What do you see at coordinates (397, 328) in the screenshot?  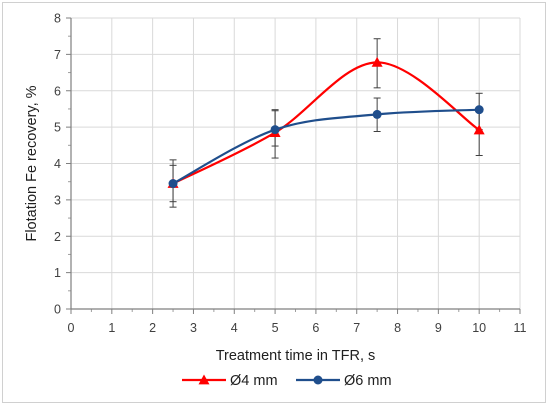 I see `x-tick-label-8: 8` at bounding box center [397, 328].